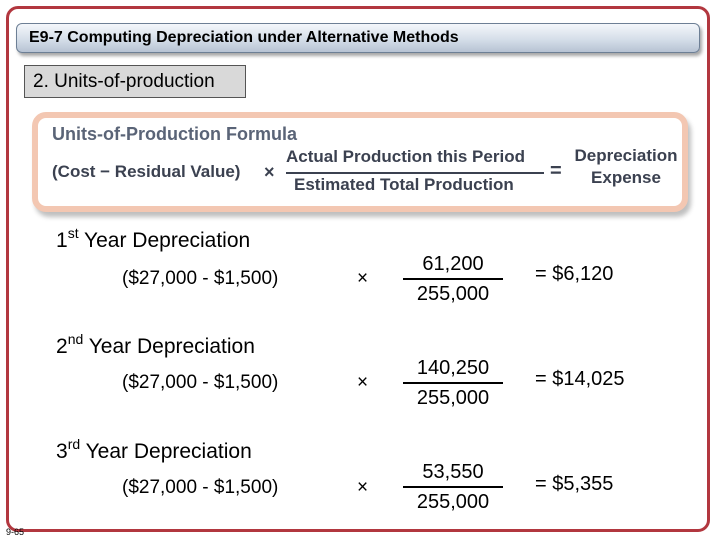 The height and width of the screenshot is (540, 720). What do you see at coordinates (405, 156) in the screenshot?
I see `formula-numerator: Actual Production this Period` at bounding box center [405, 156].